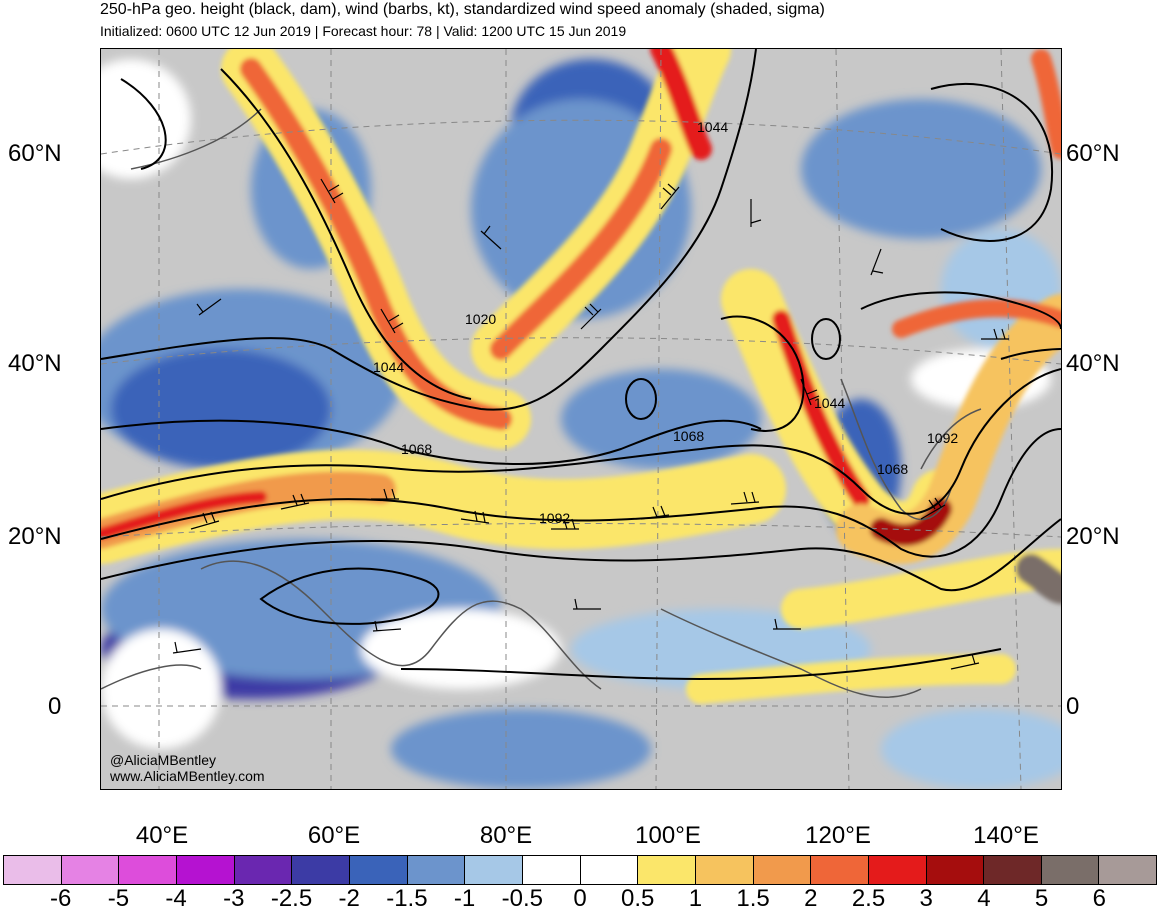 The height and width of the screenshot is (913, 1160). I want to click on colorbar-label: -4, so click(176, 898).